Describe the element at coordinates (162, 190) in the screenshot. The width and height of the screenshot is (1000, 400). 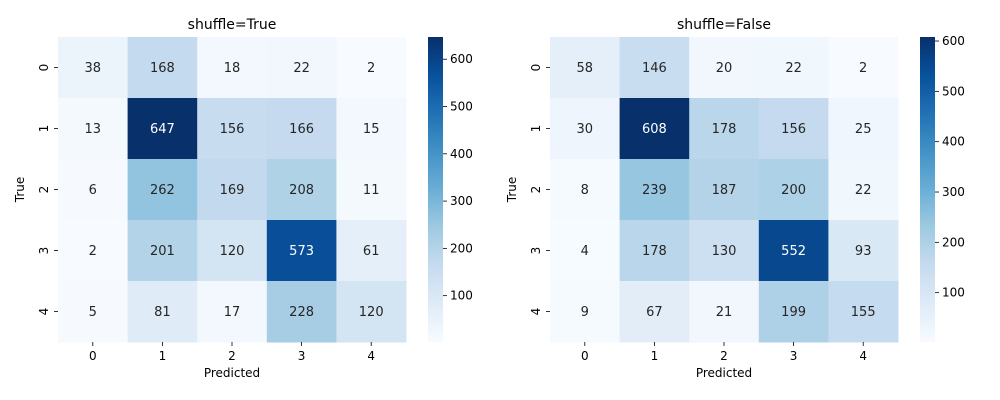
I see `cell-label-2-1: 262` at that location.